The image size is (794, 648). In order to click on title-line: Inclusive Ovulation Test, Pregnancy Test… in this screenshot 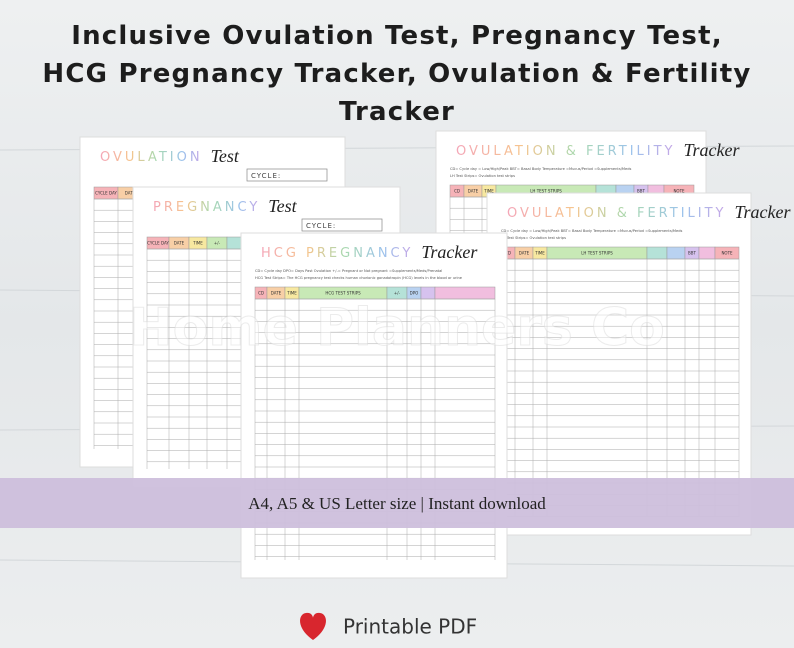, I will do `click(397, 36)`.